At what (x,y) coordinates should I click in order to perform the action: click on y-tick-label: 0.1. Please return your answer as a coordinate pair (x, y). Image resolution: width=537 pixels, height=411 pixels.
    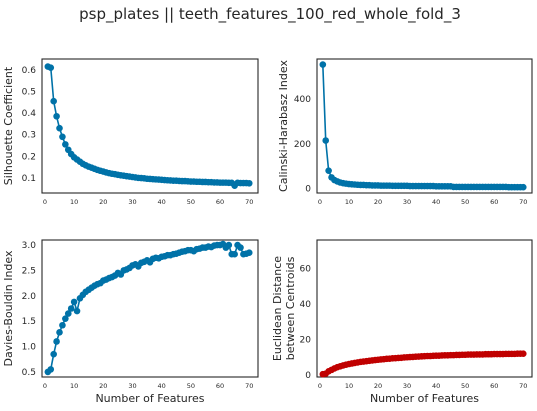
    Looking at the image, I should click on (29, 179).